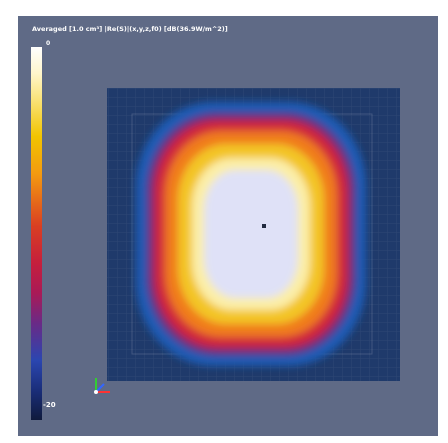  What do you see at coordinates (48, 43) in the screenshot?
I see `color-scale-max-label: 0` at bounding box center [48, 43].